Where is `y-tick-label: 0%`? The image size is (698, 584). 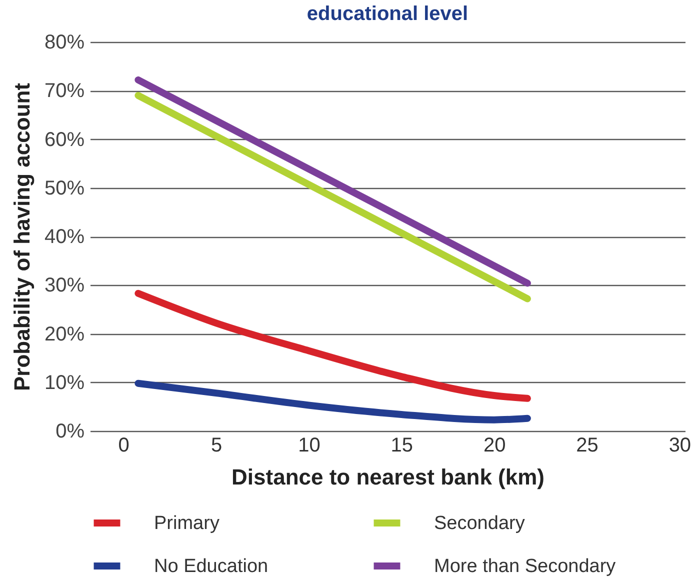
y-tick-label: 0% is located at coordinates (70, 431).